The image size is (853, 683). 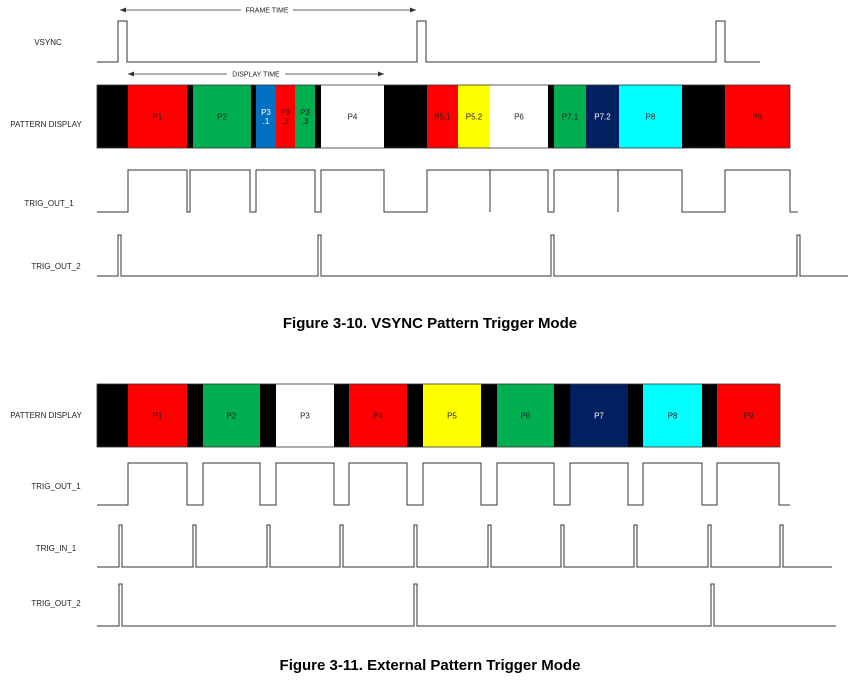 What do you see at coordinates (46, 415) in the screenshot?
I see `pattern-display-label-2: PATTERN DISPLAY` at bounding box center [46, 415].